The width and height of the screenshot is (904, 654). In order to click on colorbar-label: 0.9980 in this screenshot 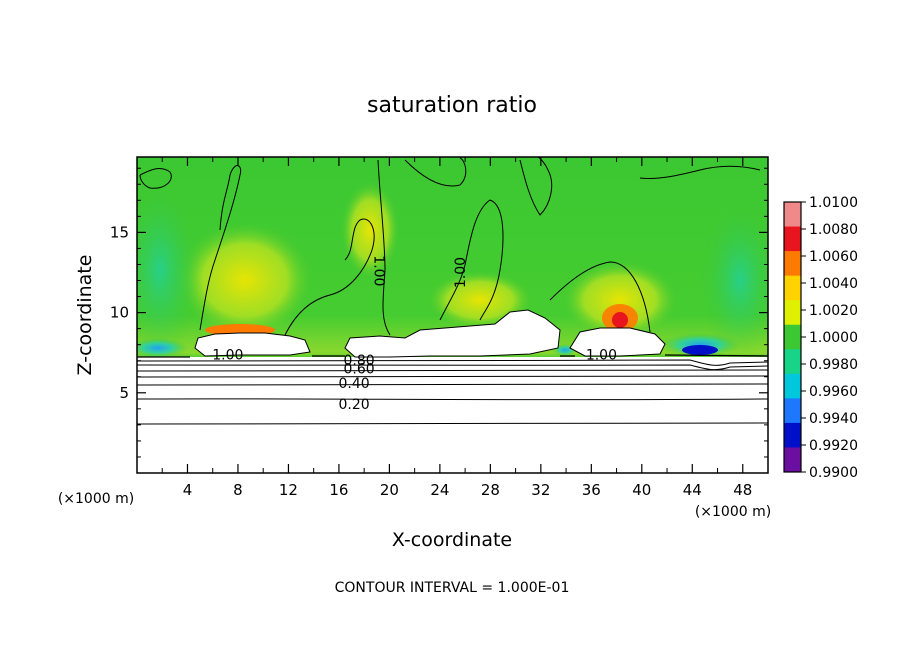, I will do `click(833, 365)`.